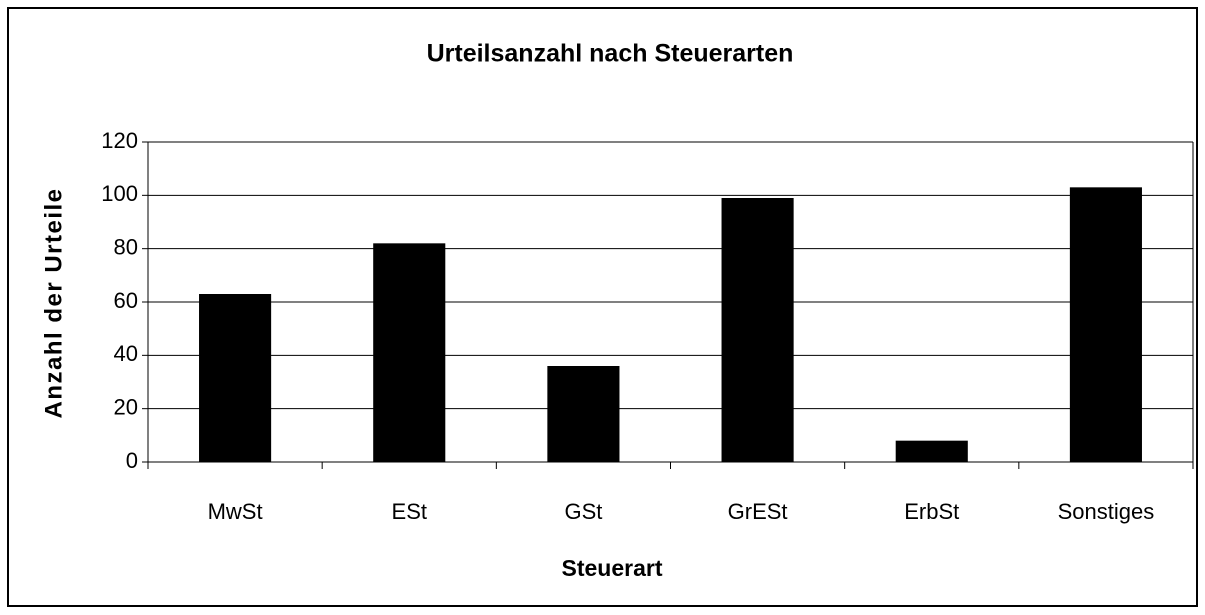  Describe the element at coordinates (931, 511) in the screenshot. I see `x-tick-label: ErbSt` at that location.